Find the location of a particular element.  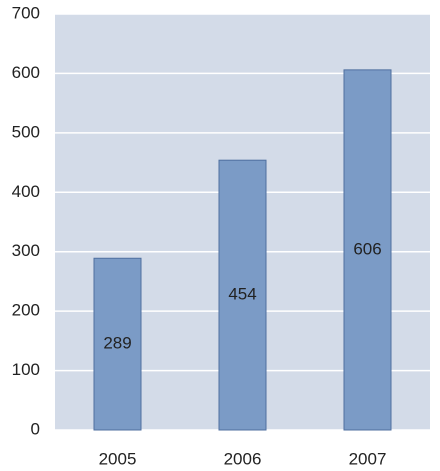

y-tick-label: 400 is located at coordinates (26, 191).